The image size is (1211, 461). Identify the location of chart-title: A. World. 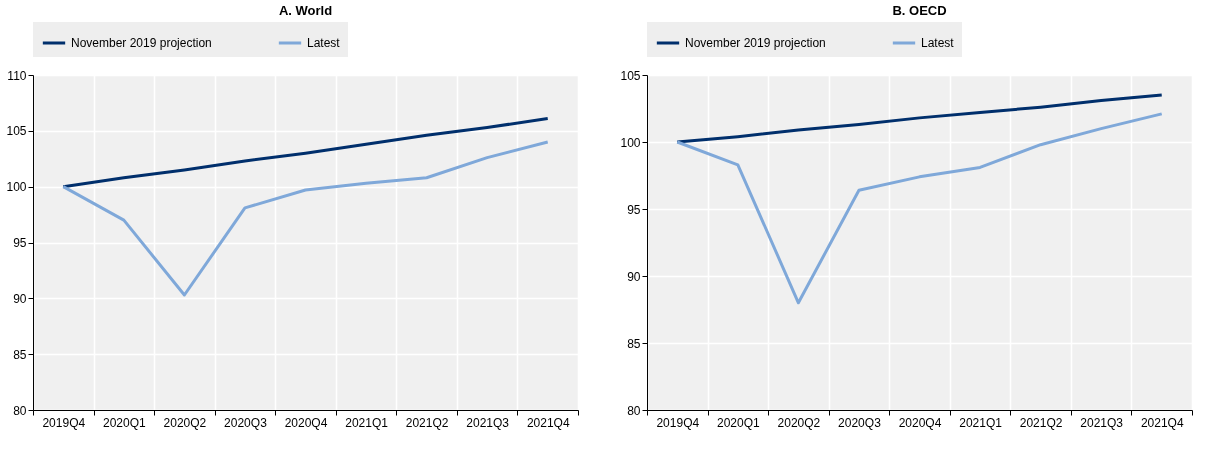
(305, 10).